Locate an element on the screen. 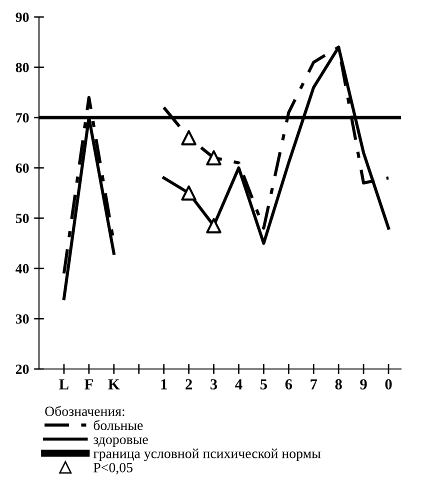  y-tick-label: 70 is located at coordinates (22, 118).